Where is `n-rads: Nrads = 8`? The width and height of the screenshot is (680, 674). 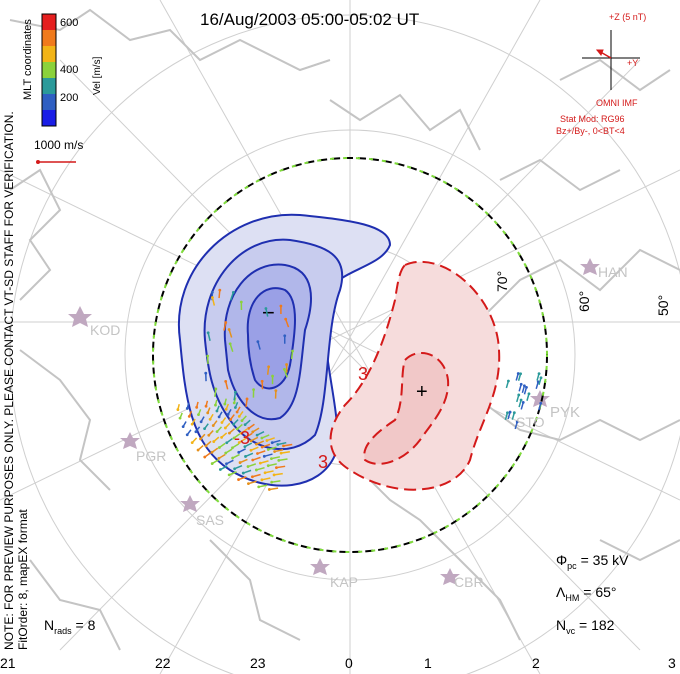 n-rads: Nrads = 8 is located at coordinates (70, 626).